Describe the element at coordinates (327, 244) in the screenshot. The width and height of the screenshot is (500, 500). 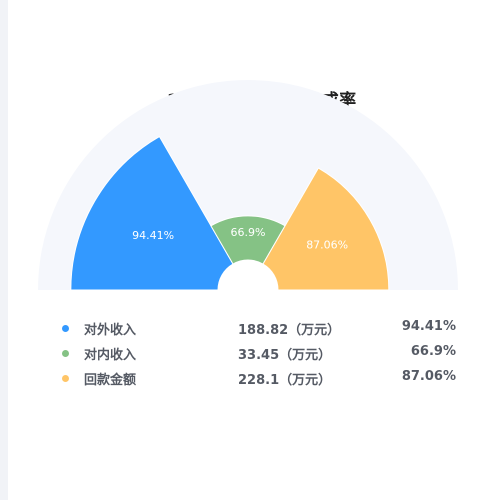
I see `slice-value-label-3: 87.06%` at that location.